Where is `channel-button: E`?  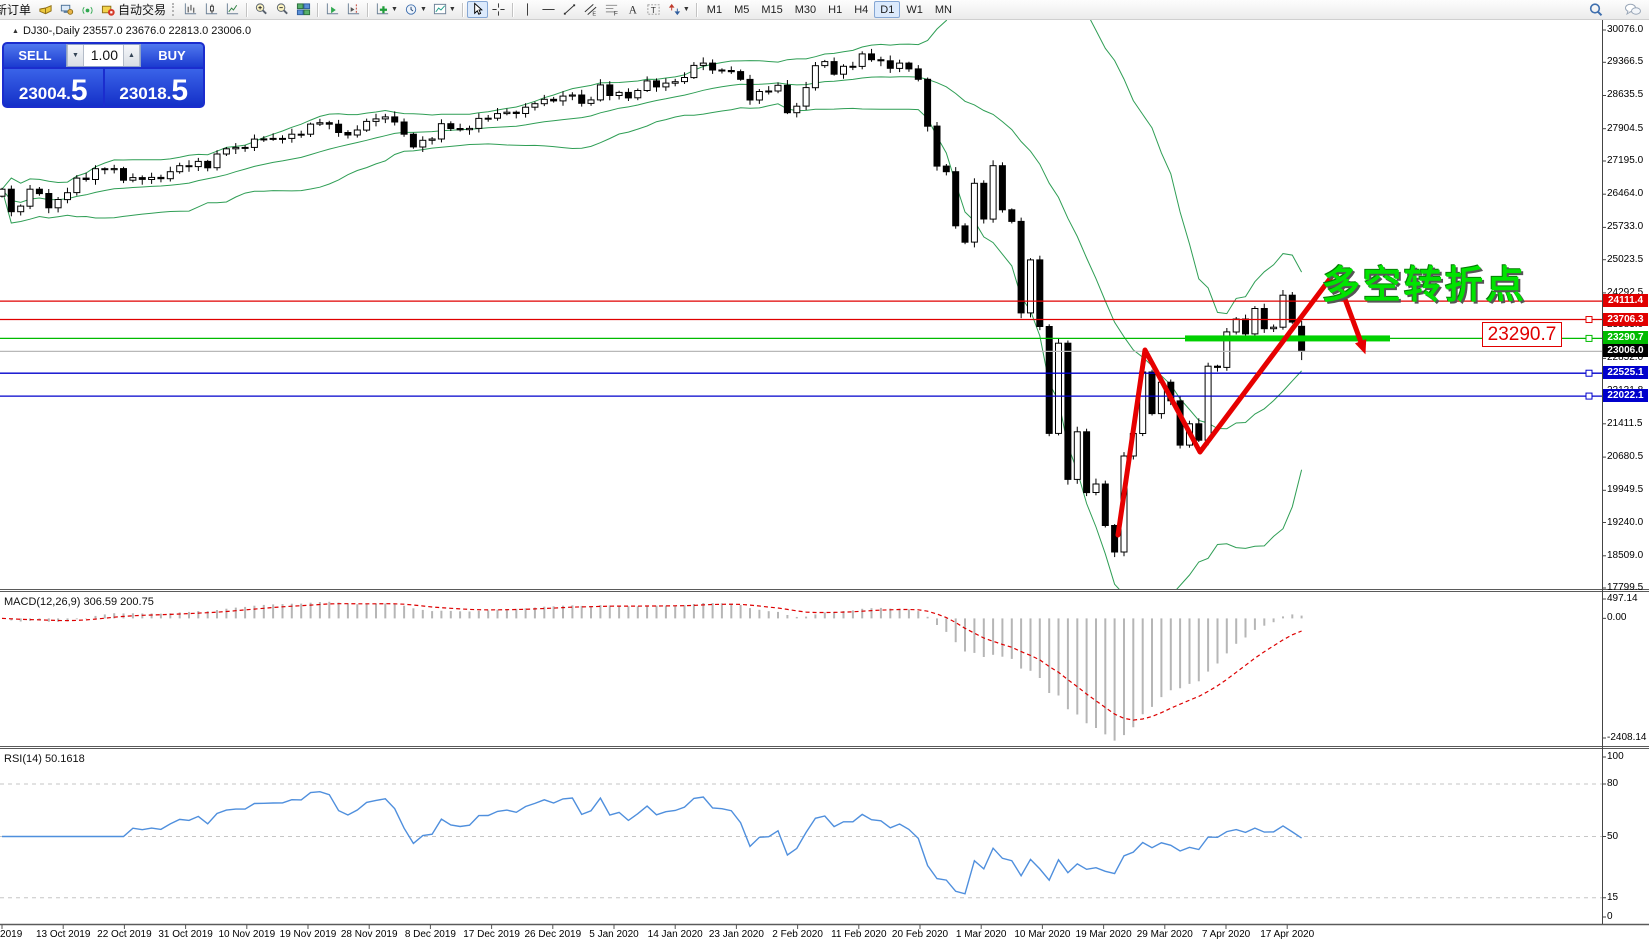
channel-button: E is located at coordinates (590, 9).